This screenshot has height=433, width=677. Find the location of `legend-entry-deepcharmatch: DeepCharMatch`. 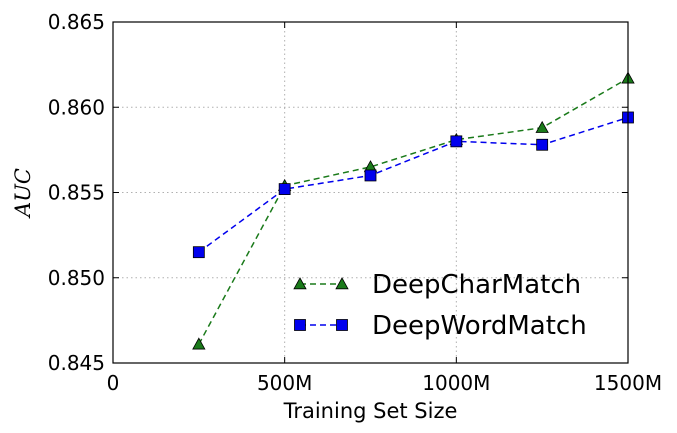

legend-entry-deepcharmatch: DeepCharMatch is located at coordinates (437, 285).